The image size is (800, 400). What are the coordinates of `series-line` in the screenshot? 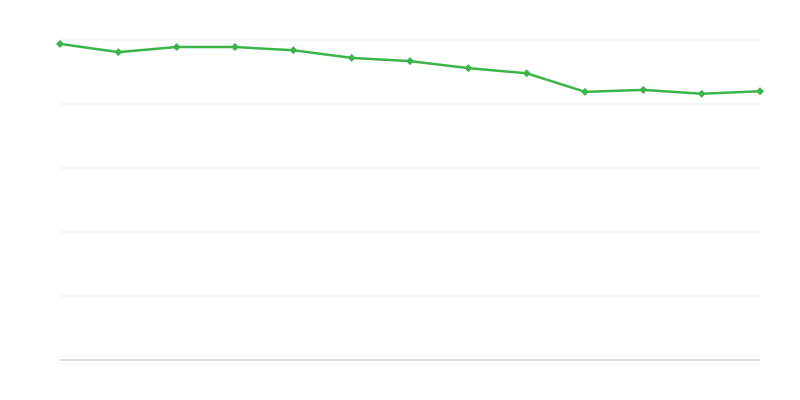 It's located at (410, 69).